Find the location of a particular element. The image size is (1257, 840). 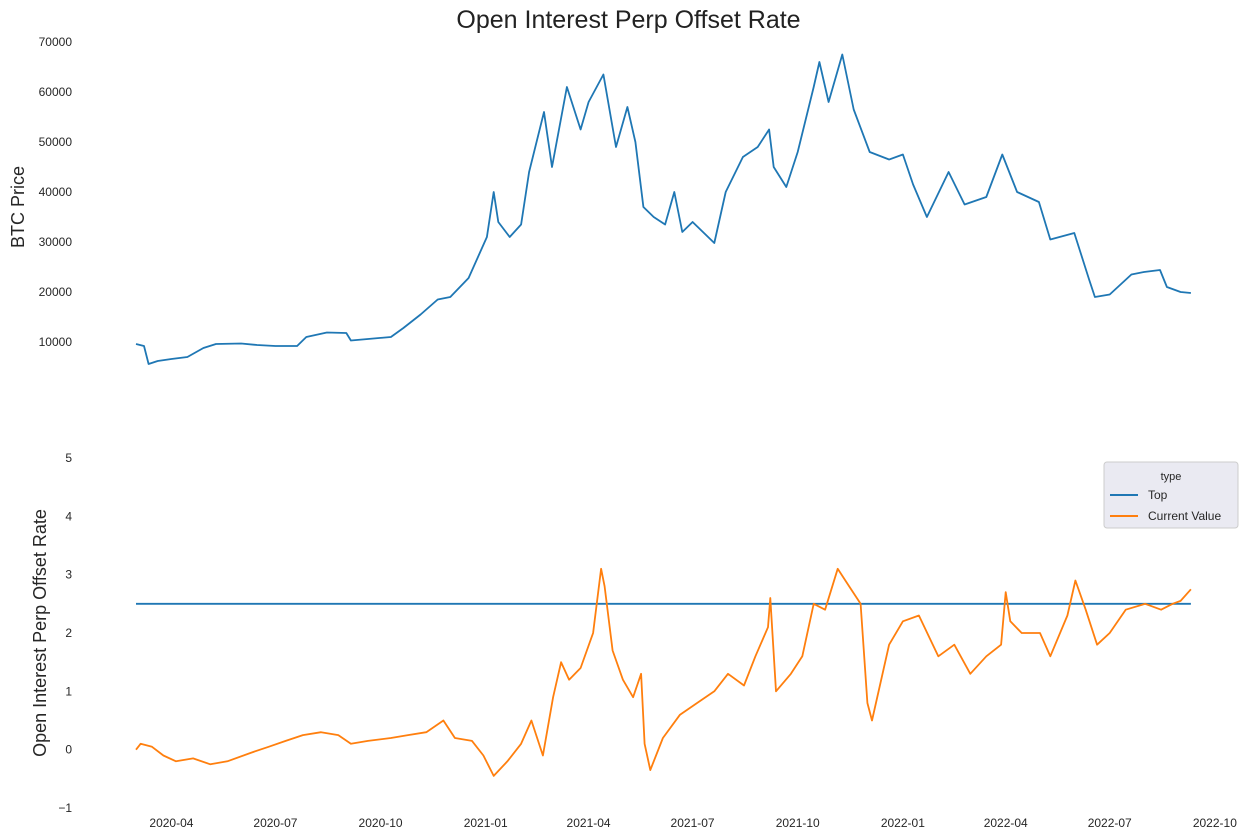

xtick-label: 2020-07 is located at coordinates (275, 823).